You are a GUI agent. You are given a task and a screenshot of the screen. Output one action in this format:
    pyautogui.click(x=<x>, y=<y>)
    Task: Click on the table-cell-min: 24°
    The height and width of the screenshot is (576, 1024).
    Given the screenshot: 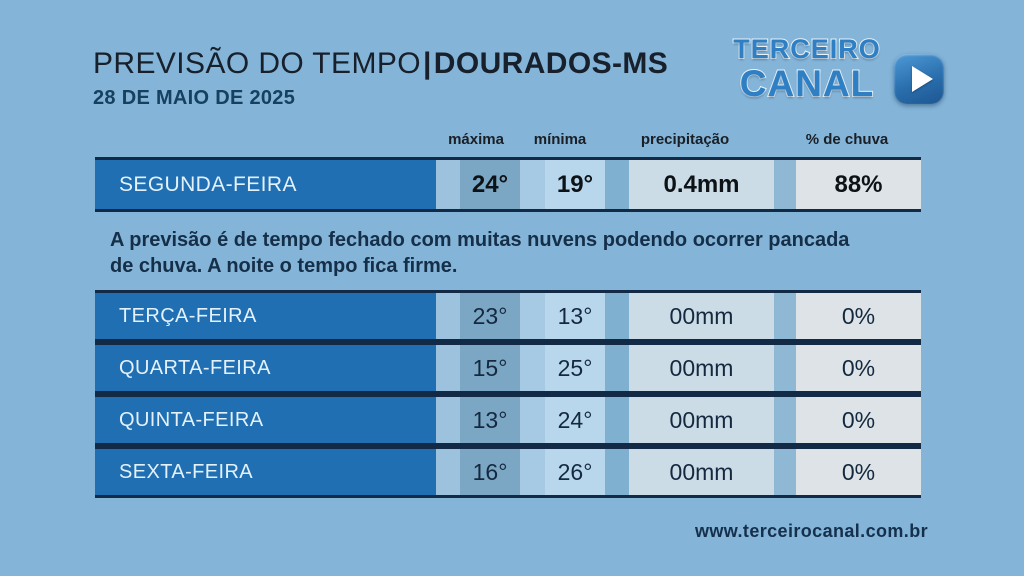 What is the action you would take?
    pyautogui.click(x=575, y=420)
    